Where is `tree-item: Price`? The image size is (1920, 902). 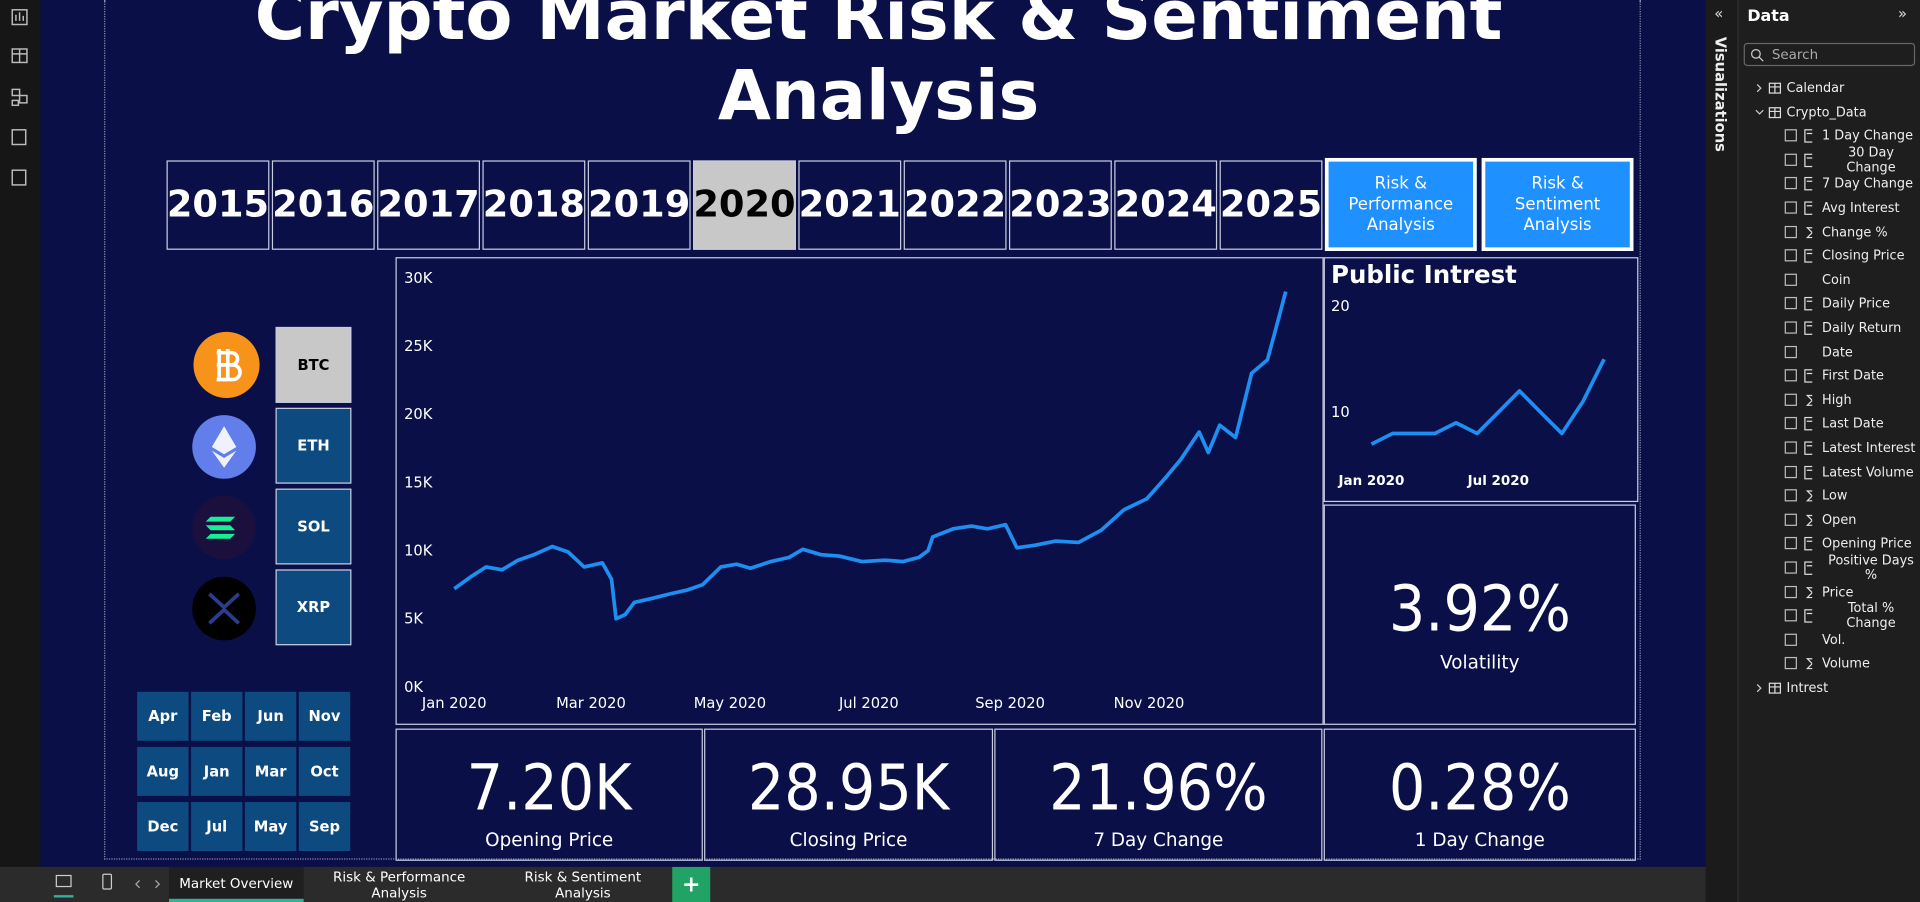 tree-item: Price is located at coordinates (1829, 592).